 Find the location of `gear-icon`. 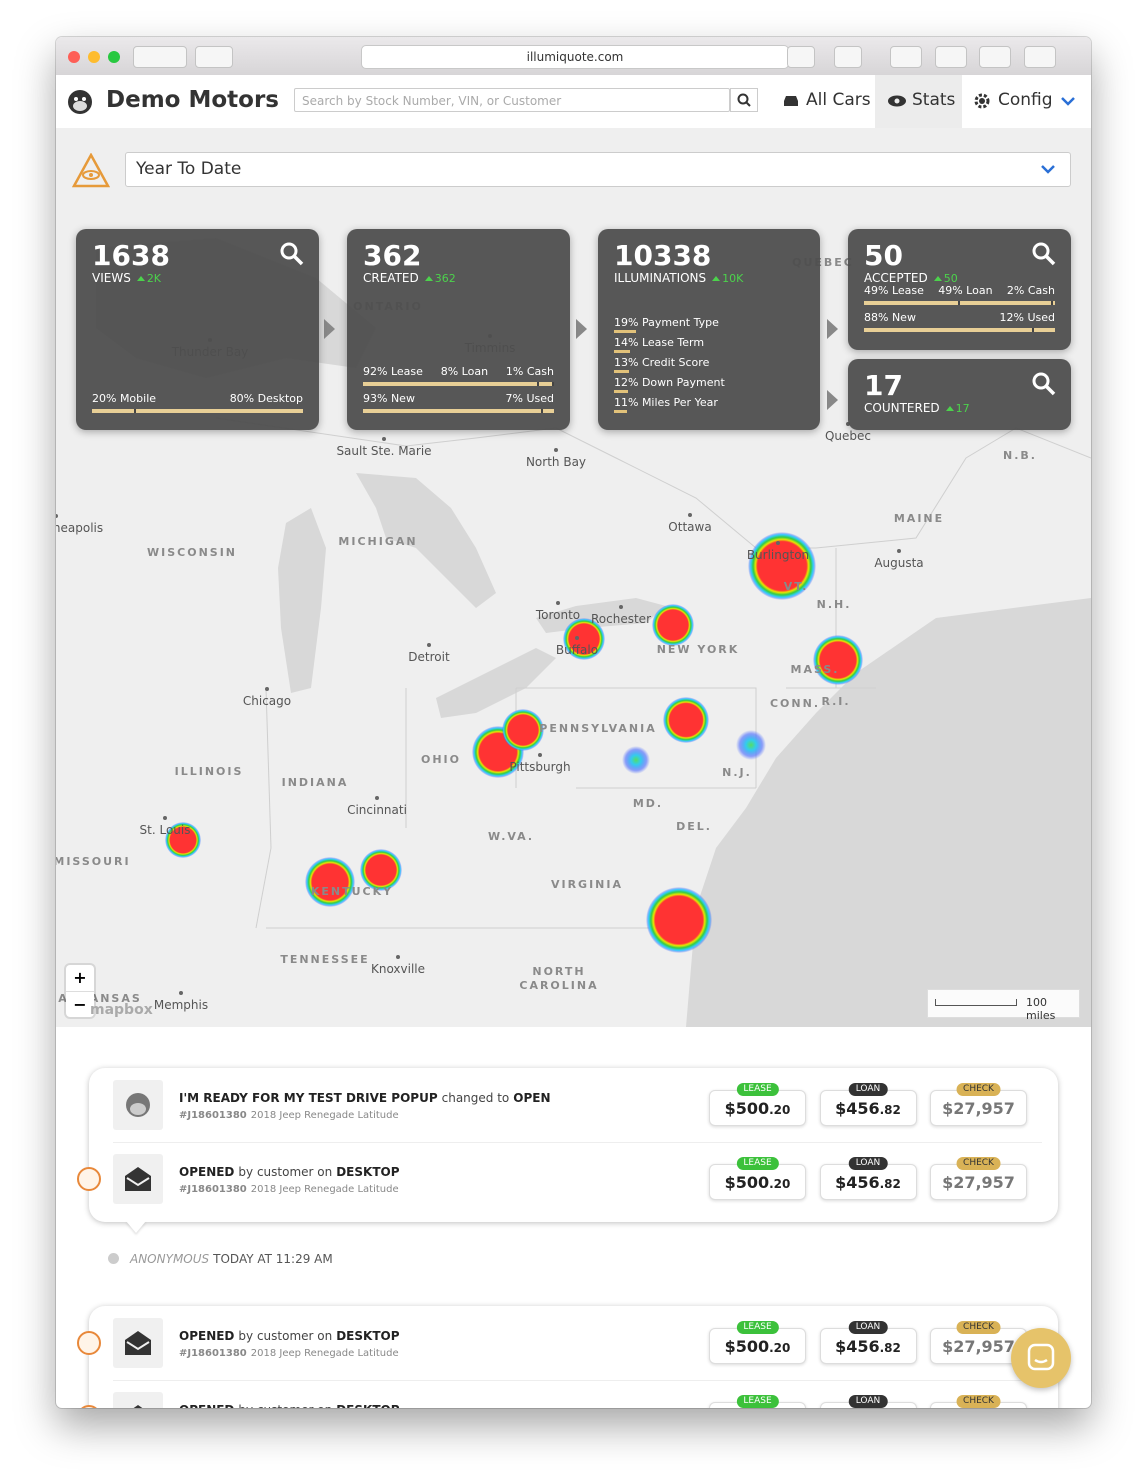

gear-icon is located at coordinates (982, 101).